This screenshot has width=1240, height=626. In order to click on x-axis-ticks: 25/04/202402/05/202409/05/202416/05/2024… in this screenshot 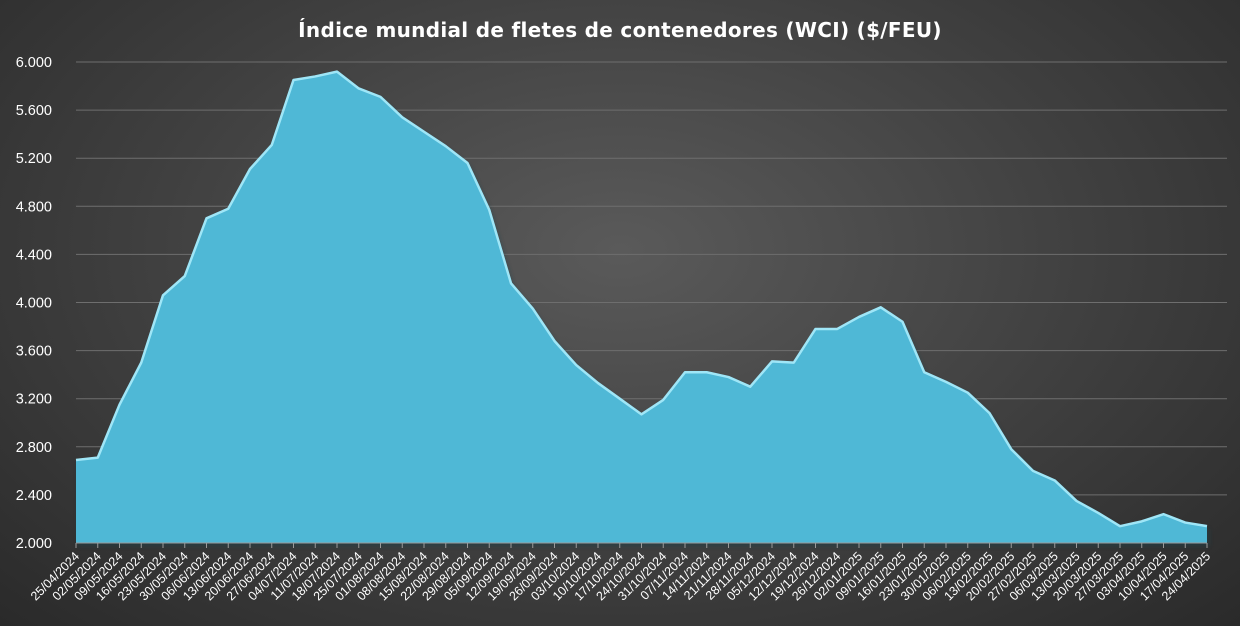, I will do `click(620, 573)`.